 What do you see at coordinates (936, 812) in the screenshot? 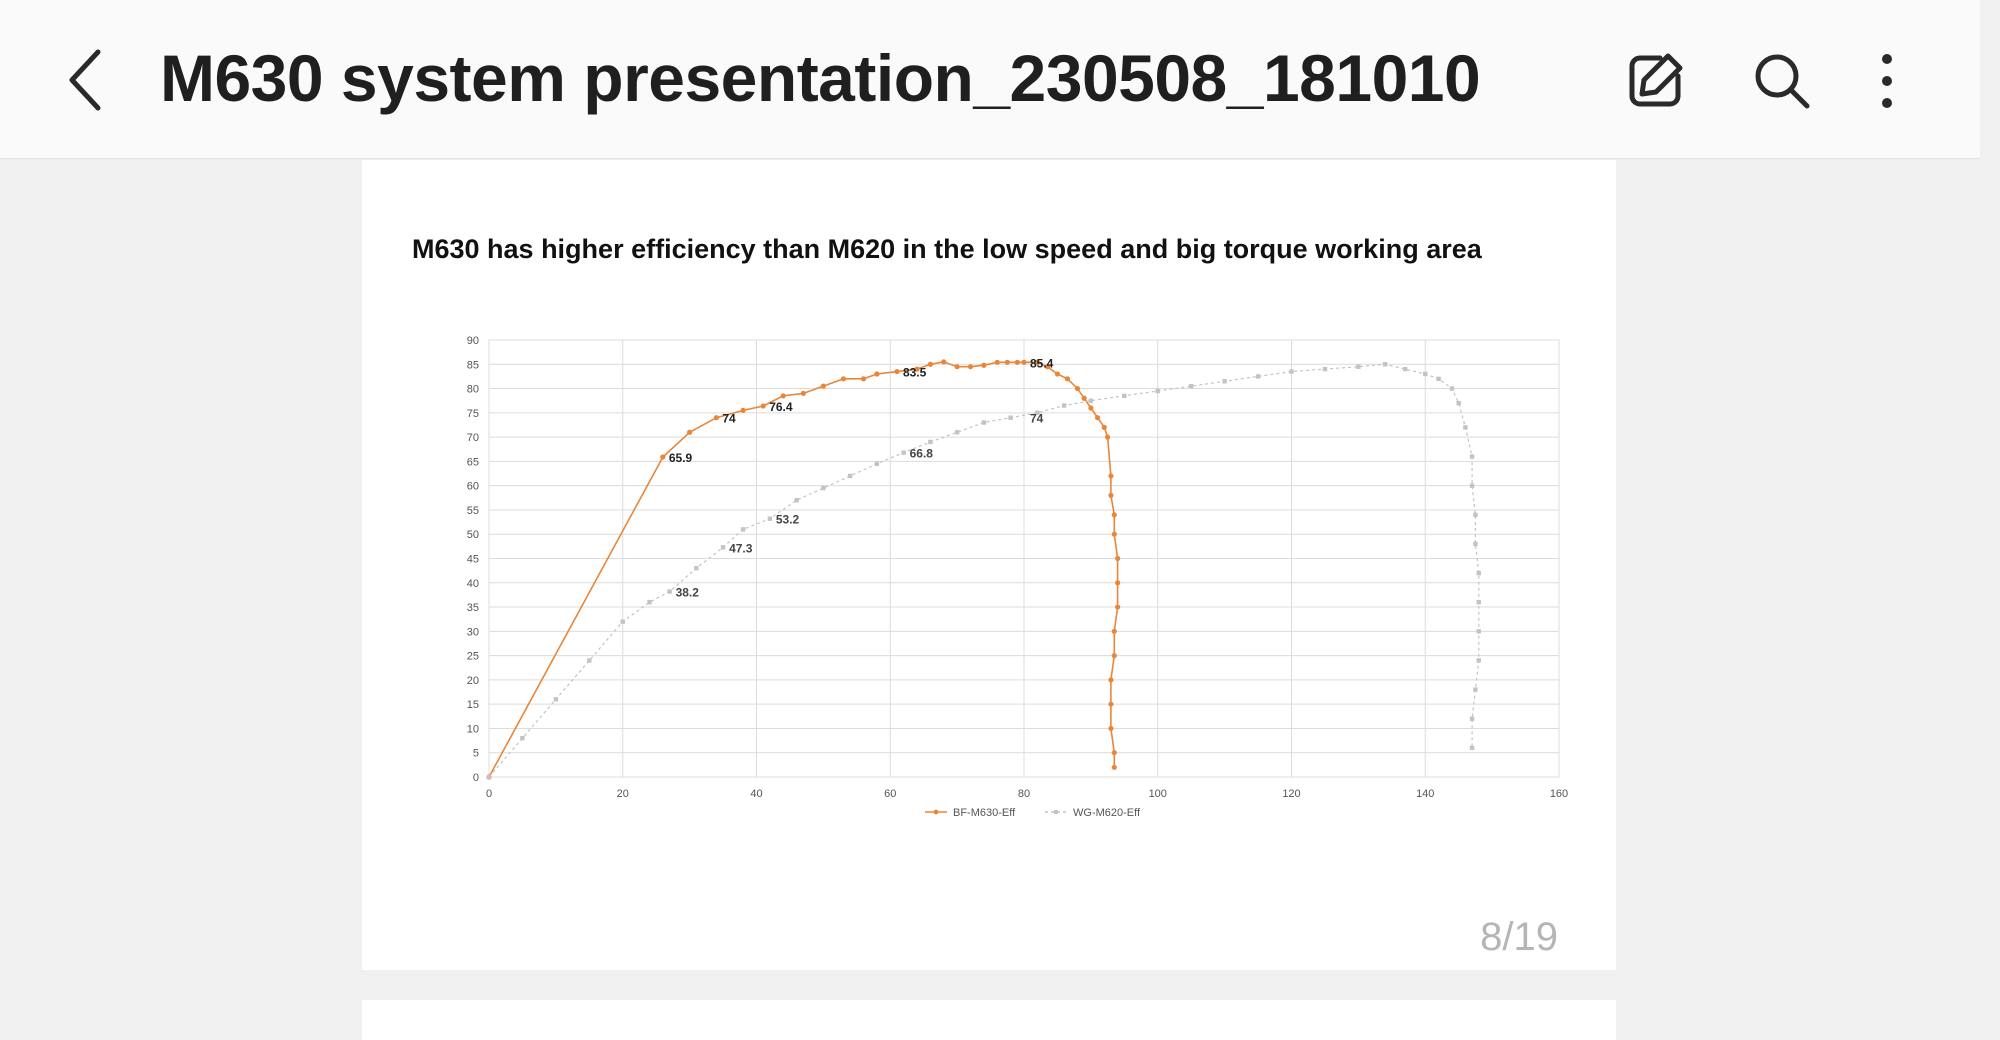
I see `legend-marker` at bounding box center [936, 812].